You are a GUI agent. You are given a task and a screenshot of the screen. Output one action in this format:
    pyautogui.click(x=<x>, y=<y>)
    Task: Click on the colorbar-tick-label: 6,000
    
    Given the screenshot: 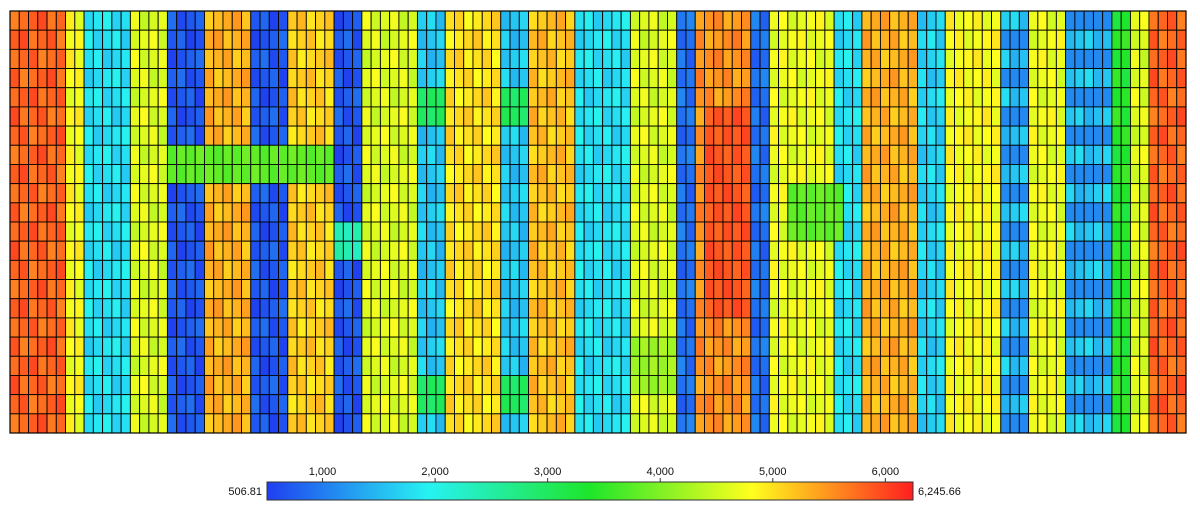 What is the action you would take?
    pyautogui.click(x=886, y=472)
    